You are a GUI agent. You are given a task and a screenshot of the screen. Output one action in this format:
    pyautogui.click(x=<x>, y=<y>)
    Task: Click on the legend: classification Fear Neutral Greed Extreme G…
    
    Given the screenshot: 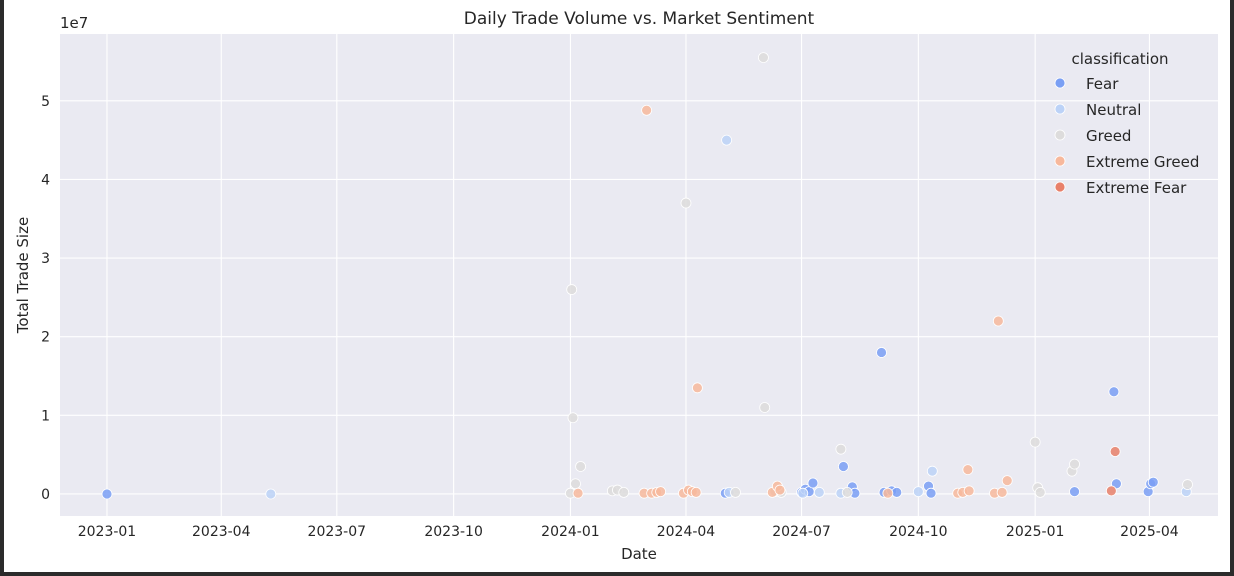 What is the action you would take?
    pyautogui.click(x=1126, y=123)
    